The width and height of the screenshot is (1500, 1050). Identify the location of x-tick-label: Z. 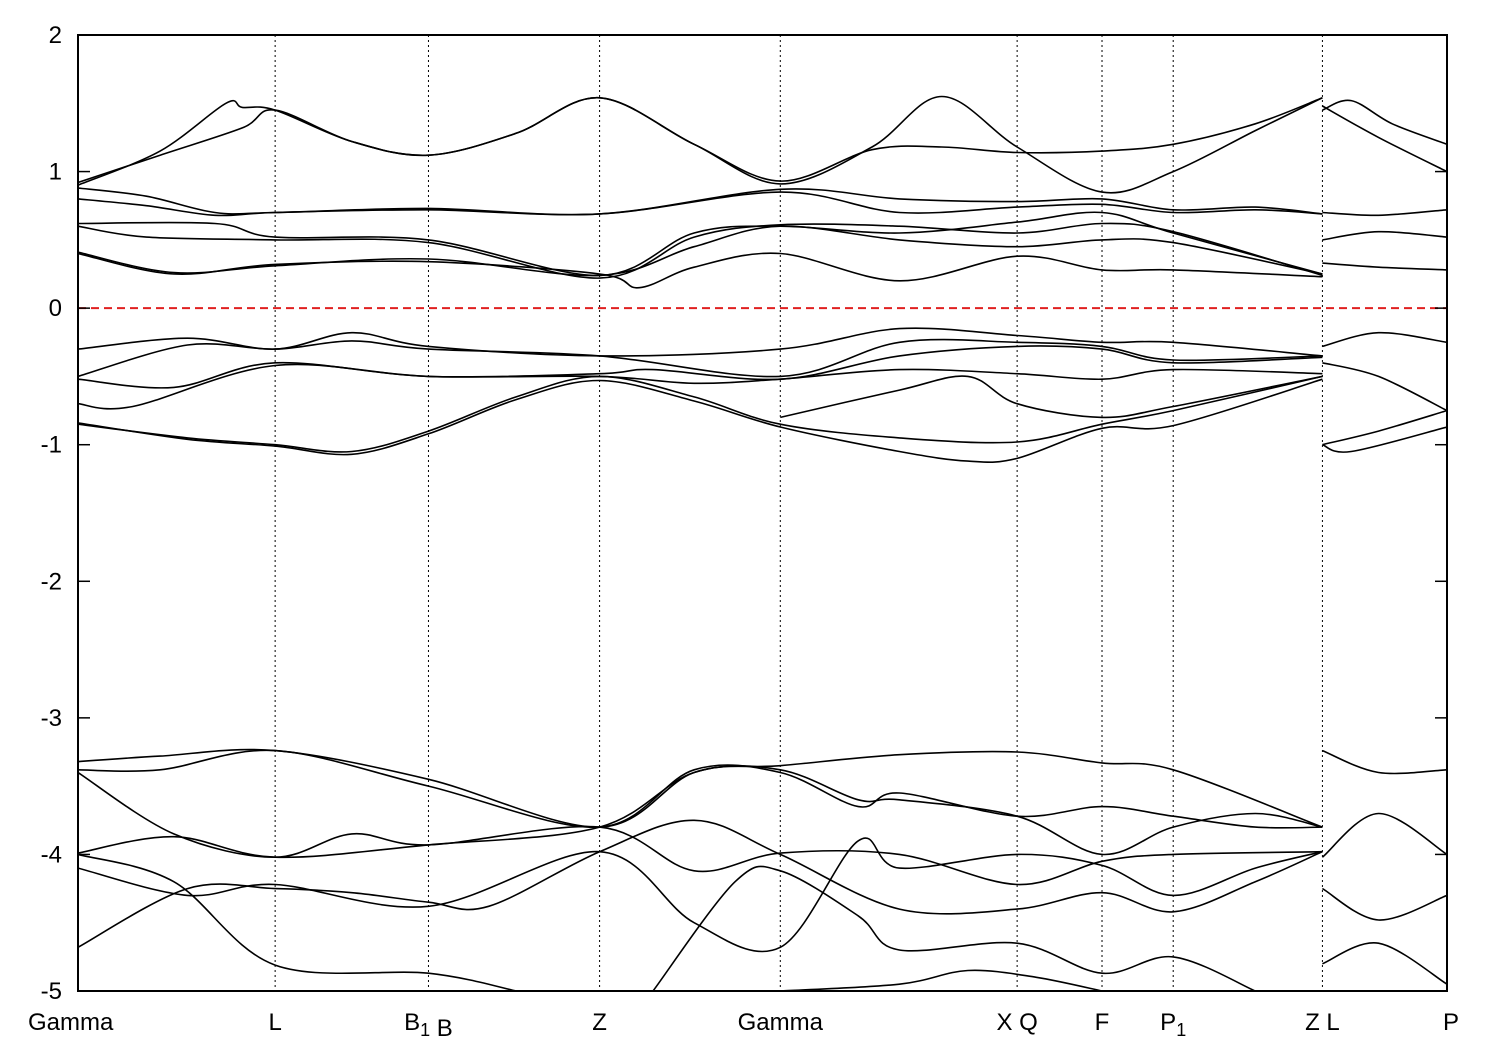
(599, 1022).